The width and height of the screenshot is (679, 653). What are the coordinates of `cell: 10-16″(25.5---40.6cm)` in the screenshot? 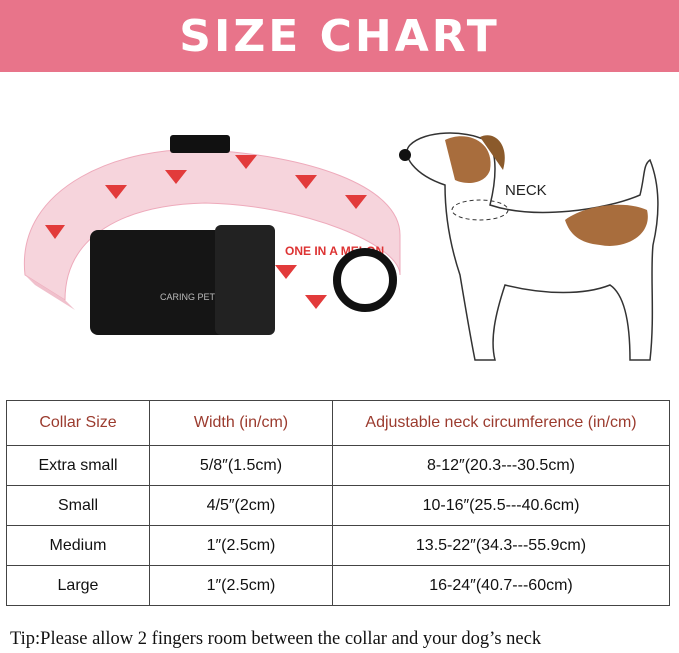 It's located at (501, 505).